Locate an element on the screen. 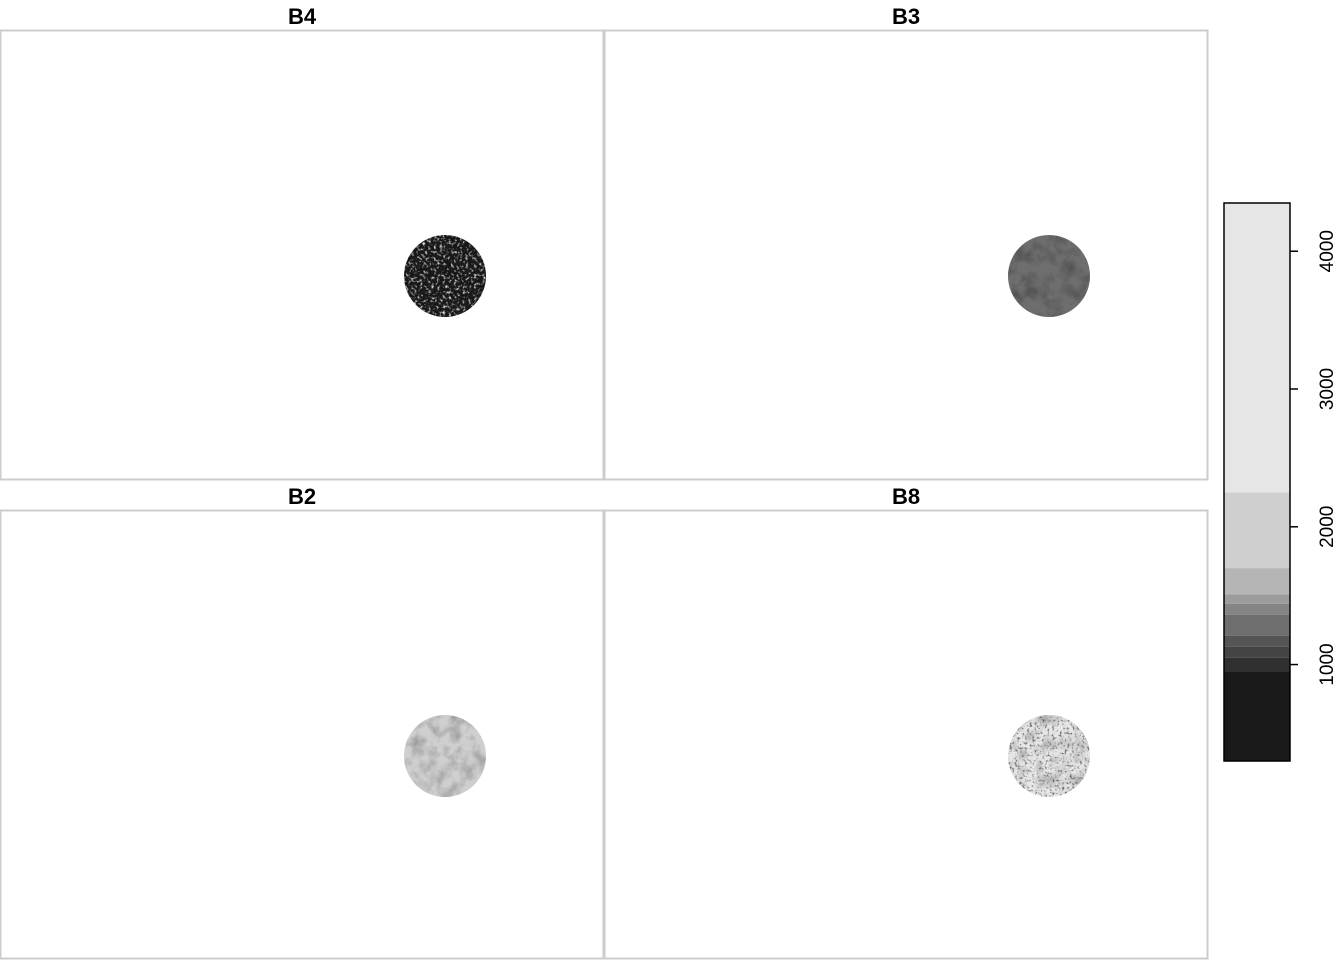  panel-title: B3 is located at coordinates (906, 16).